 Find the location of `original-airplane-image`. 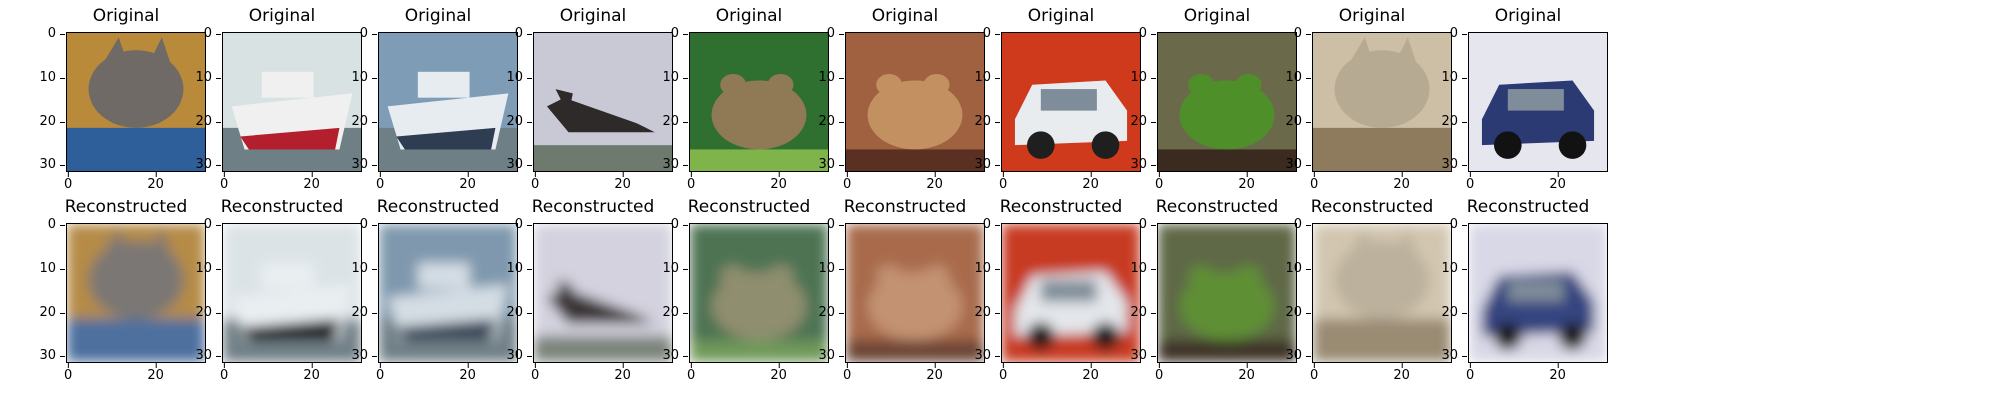

original-airplane-image is located at coordinates (603, 102).